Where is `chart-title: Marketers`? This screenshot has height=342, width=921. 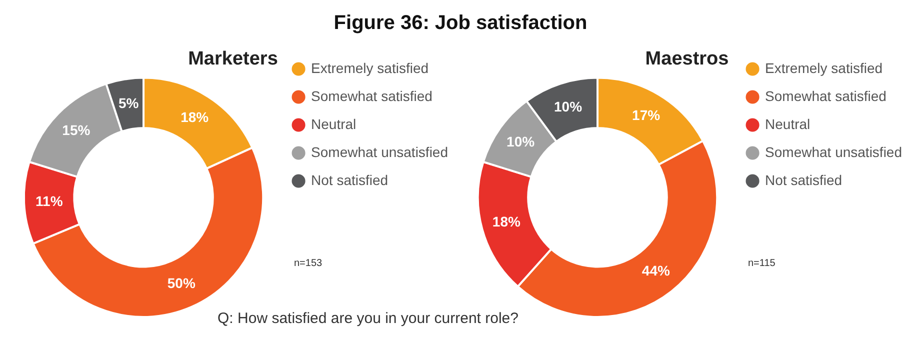 chart-title: Marketers is located at coordinates (233, 59).